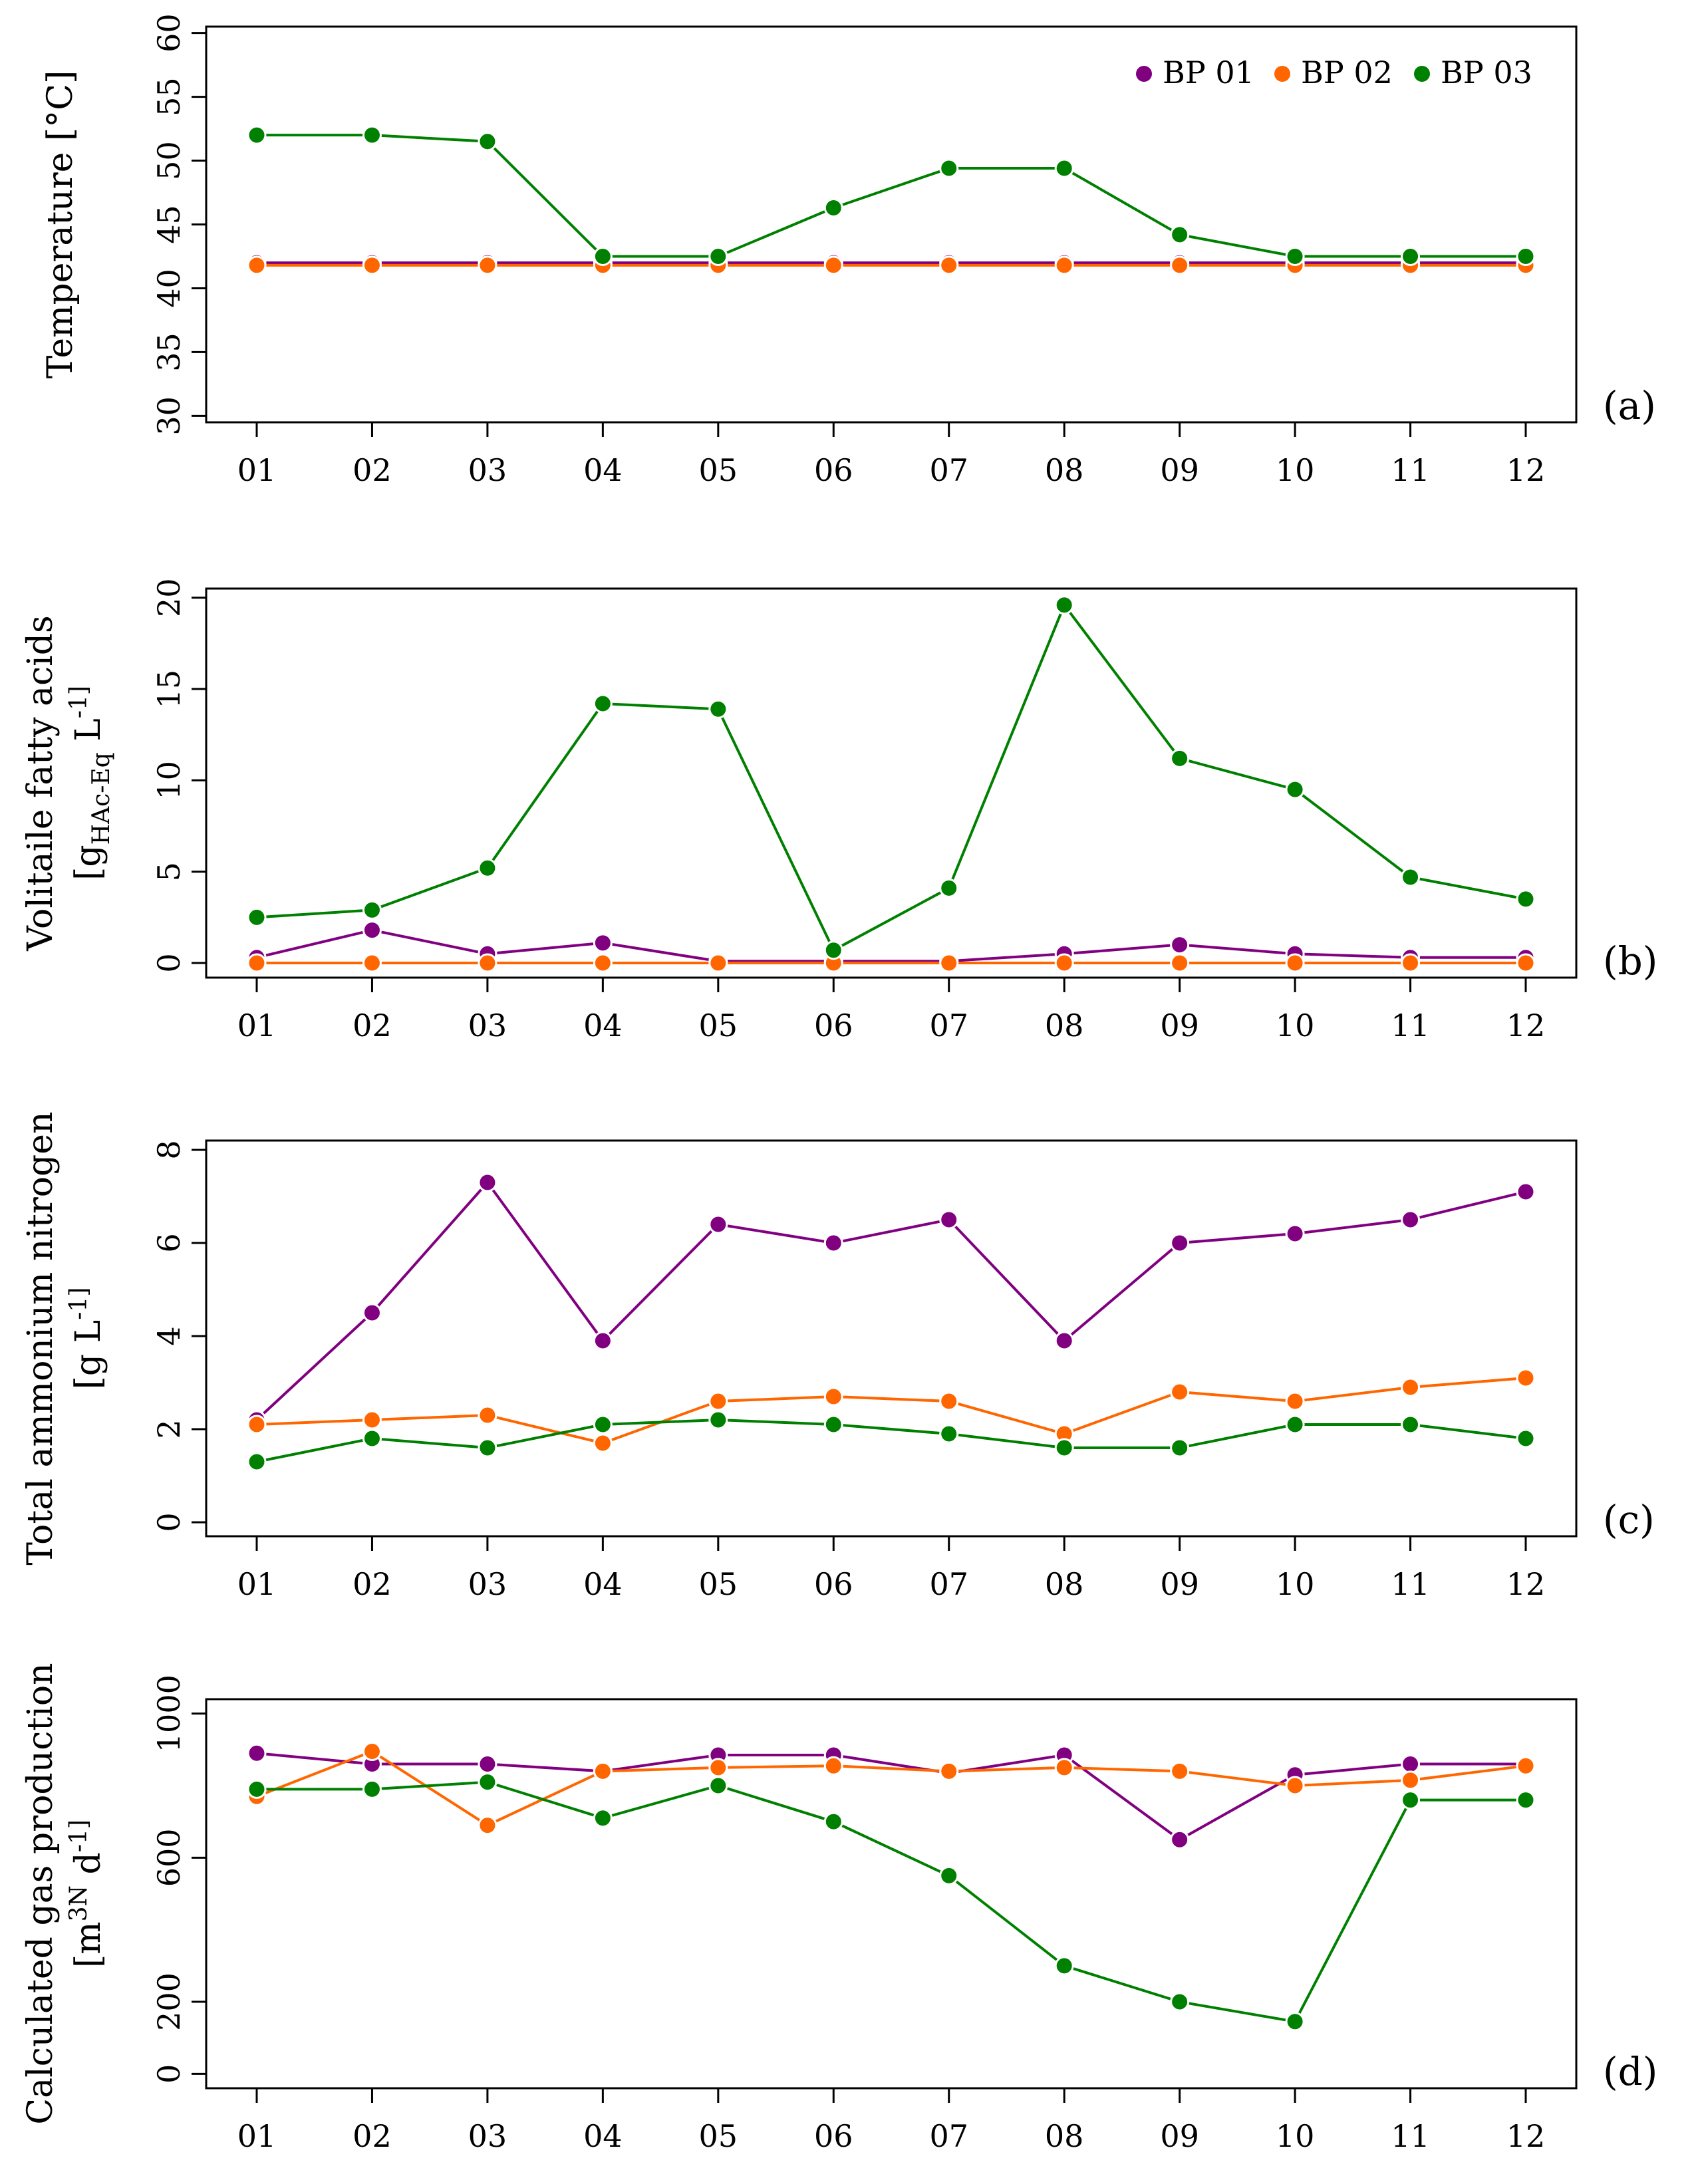  What do you see at coordinates (169, 1149) in the screenshot?
I see `y-tick-label: 8` at bounding box center [169, 1149].